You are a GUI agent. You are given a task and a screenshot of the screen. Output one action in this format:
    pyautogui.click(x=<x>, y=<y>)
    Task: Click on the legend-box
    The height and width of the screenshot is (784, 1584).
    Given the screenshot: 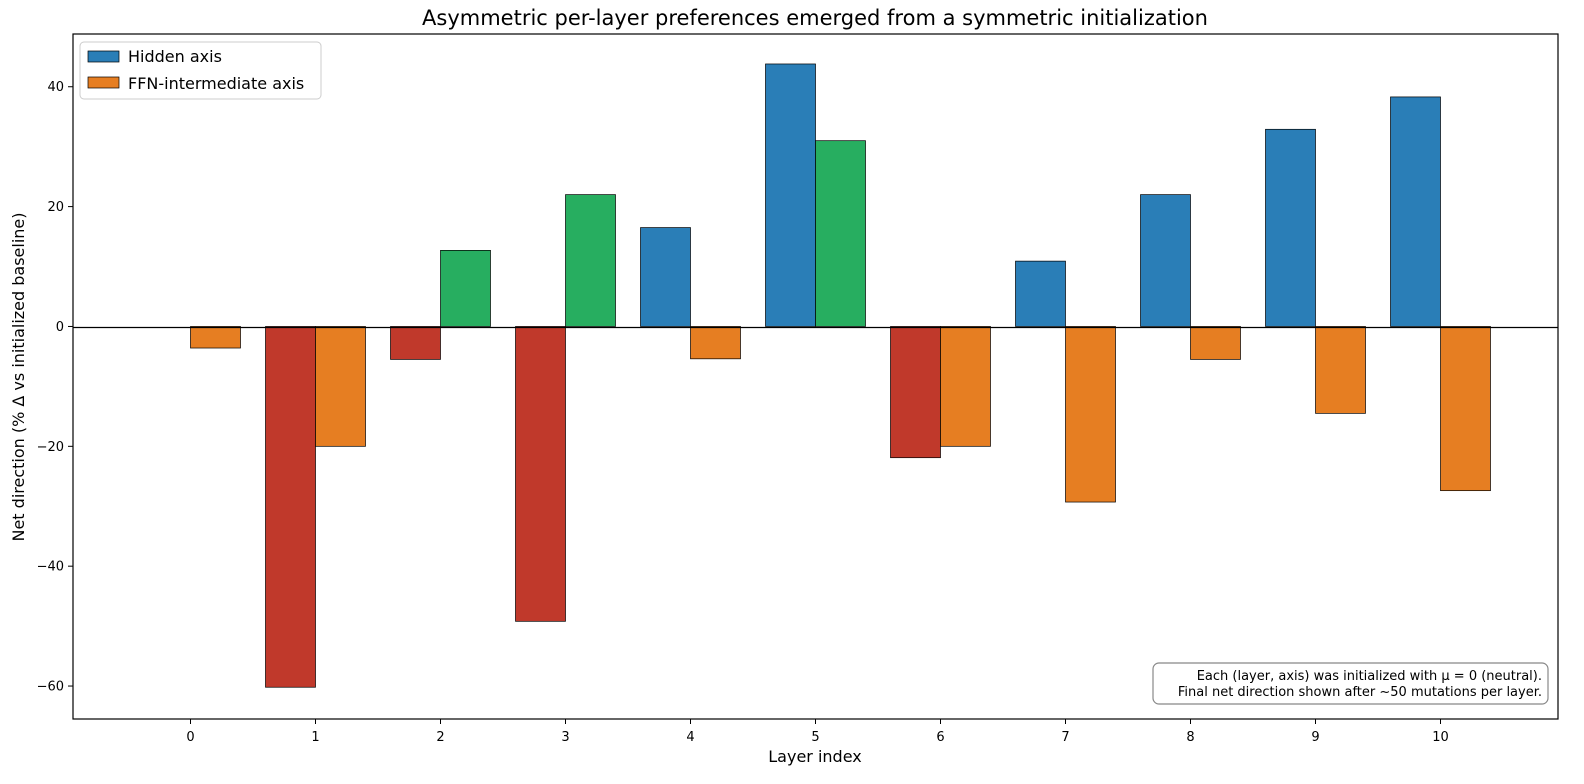 What is the action you would take?
    pyautogui.click(x=200, y=70)
    